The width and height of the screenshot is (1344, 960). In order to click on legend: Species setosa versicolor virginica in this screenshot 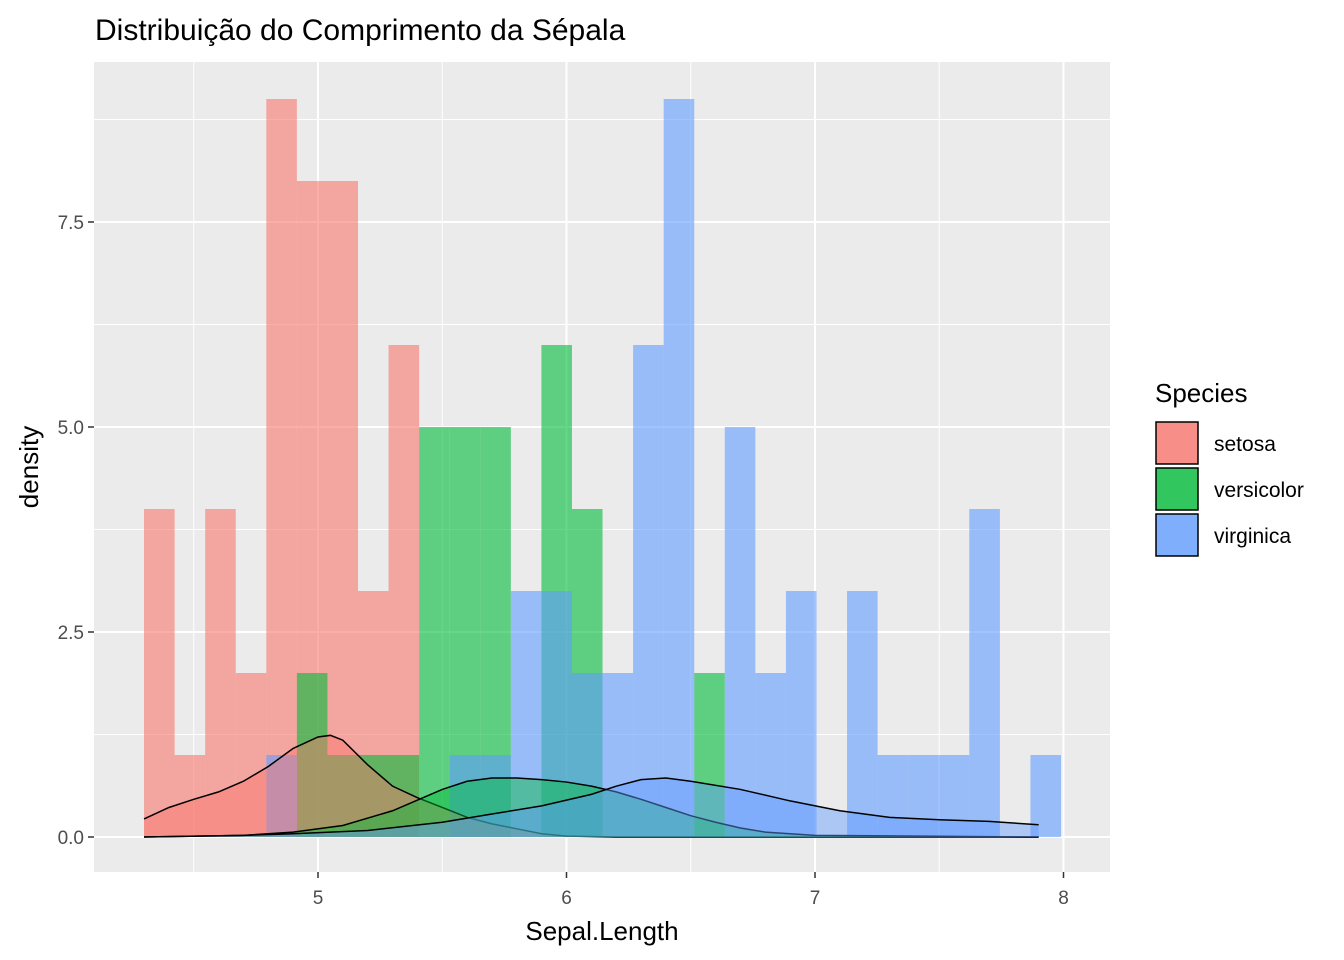, I will do `click(1229, 467)`.